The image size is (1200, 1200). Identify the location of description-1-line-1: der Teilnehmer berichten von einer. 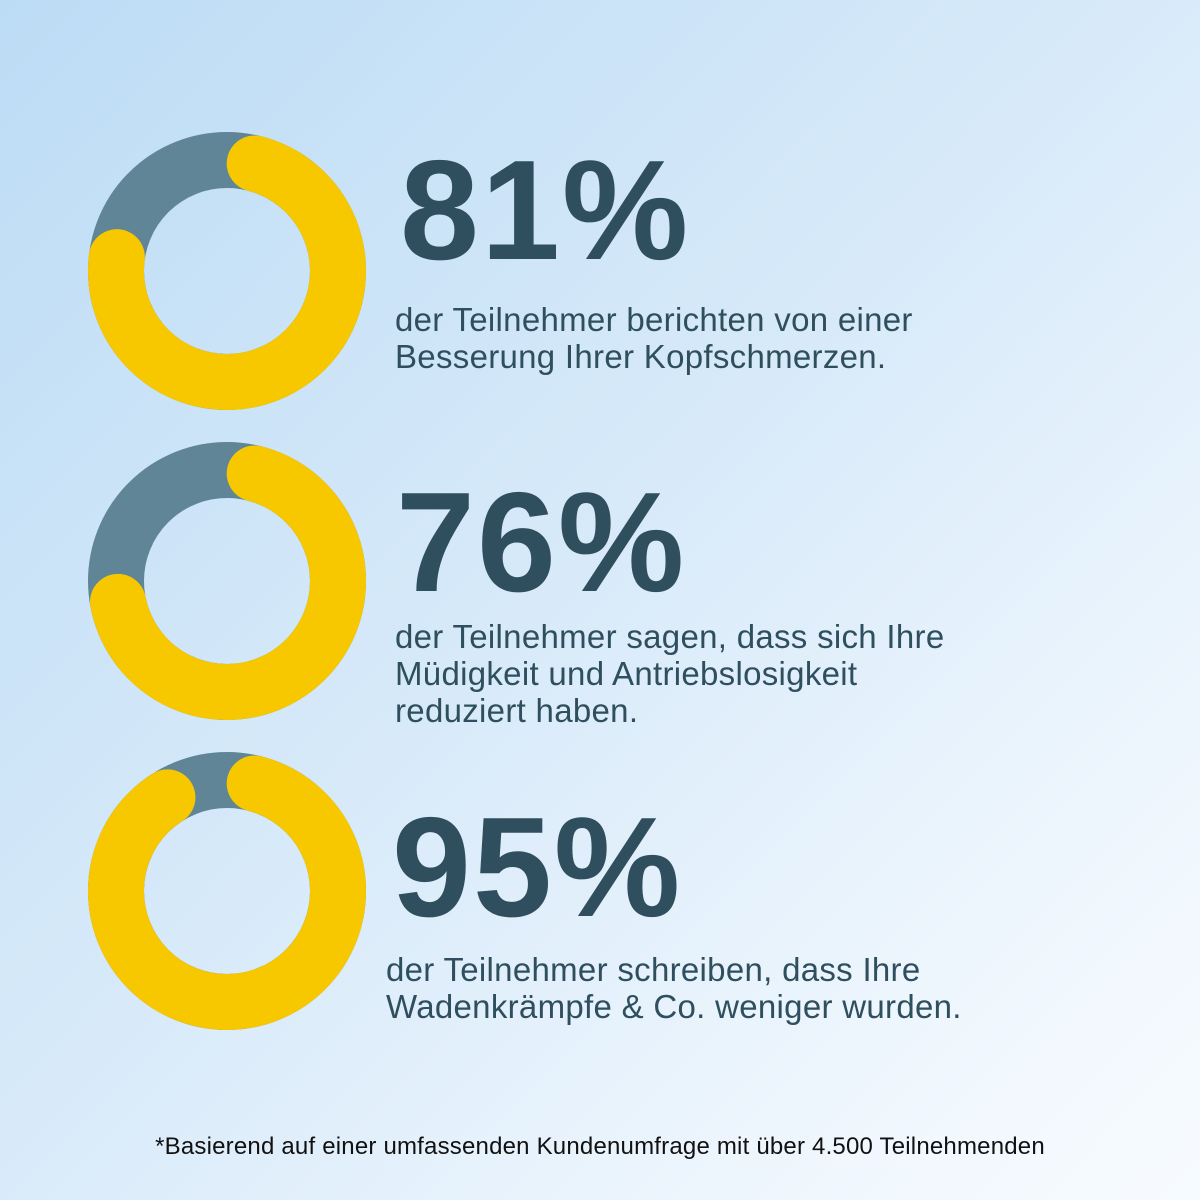
(654, 319).